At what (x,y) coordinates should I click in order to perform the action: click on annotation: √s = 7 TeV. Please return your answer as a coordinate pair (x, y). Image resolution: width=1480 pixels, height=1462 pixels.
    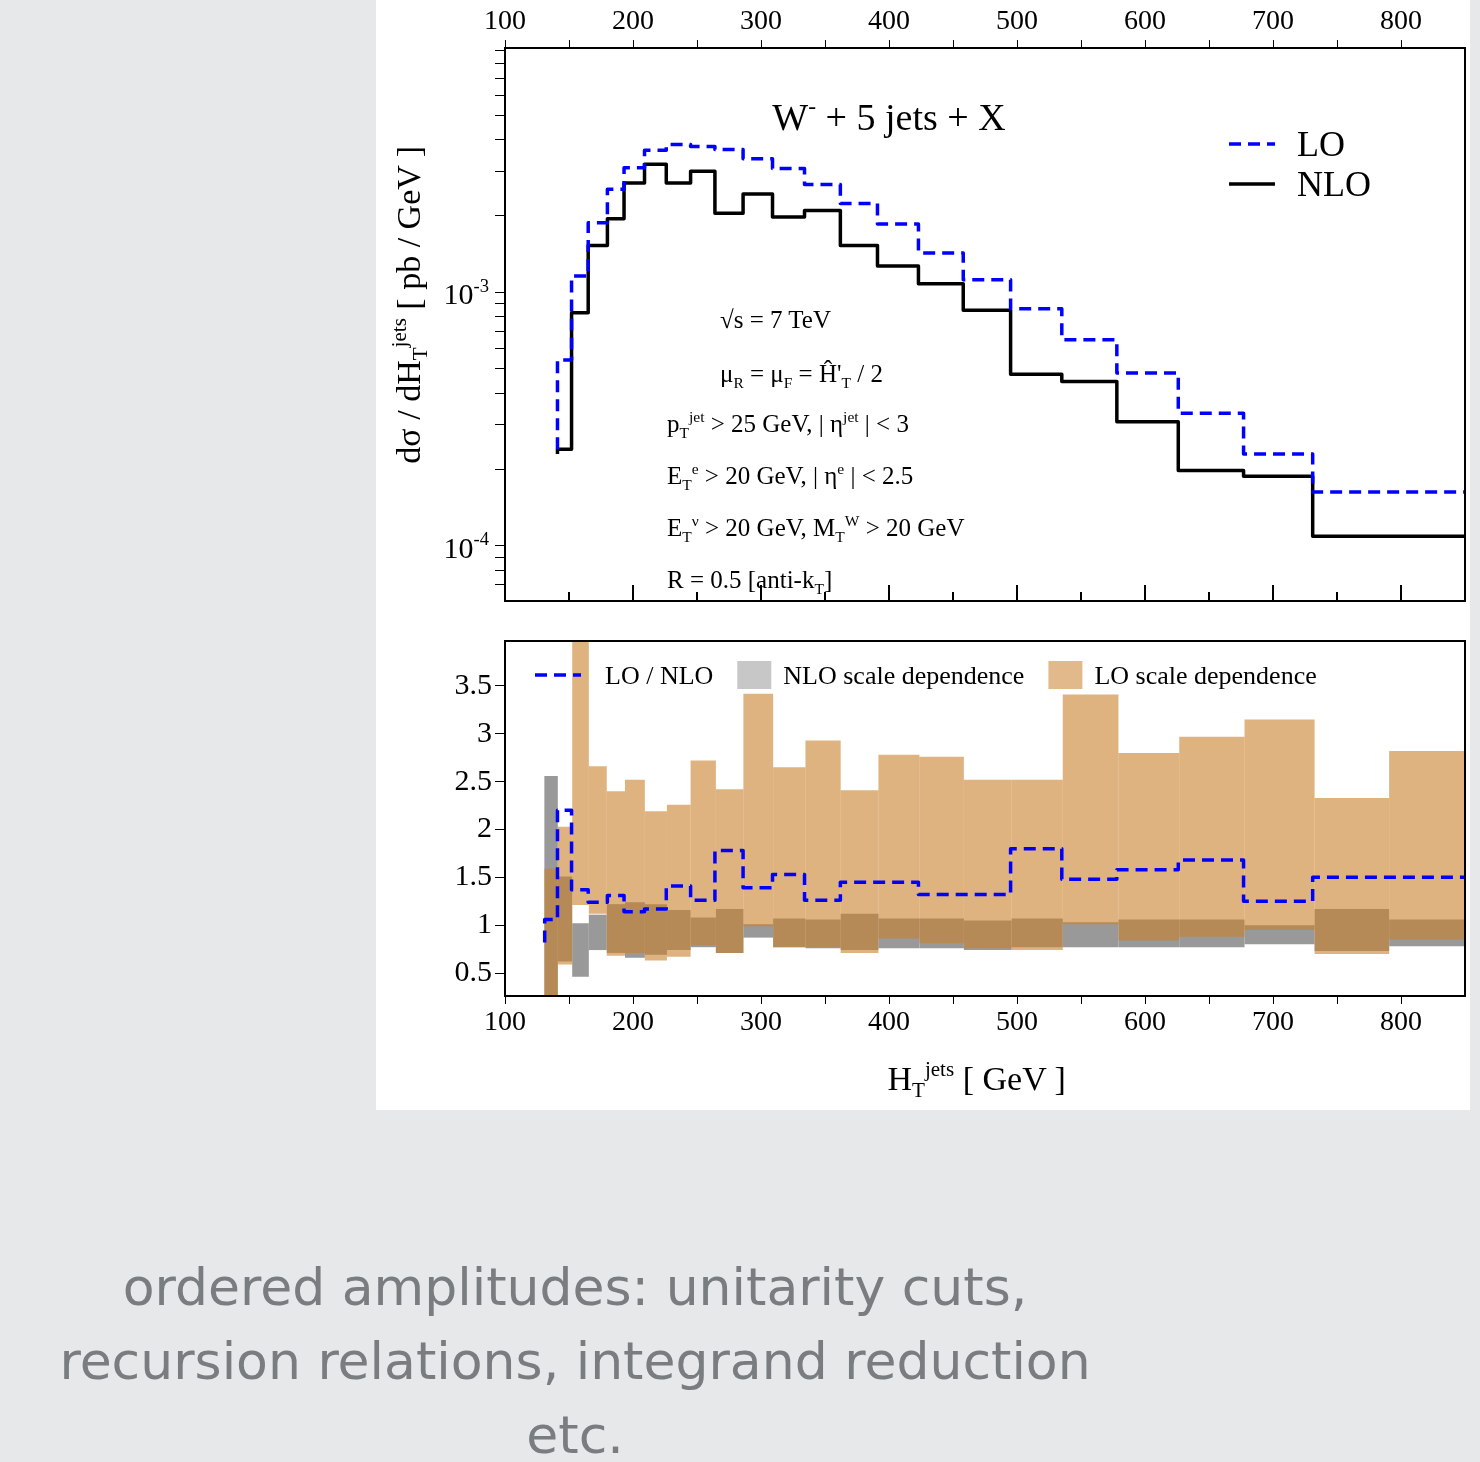
    Looking at the image, I should click on (776, 319).